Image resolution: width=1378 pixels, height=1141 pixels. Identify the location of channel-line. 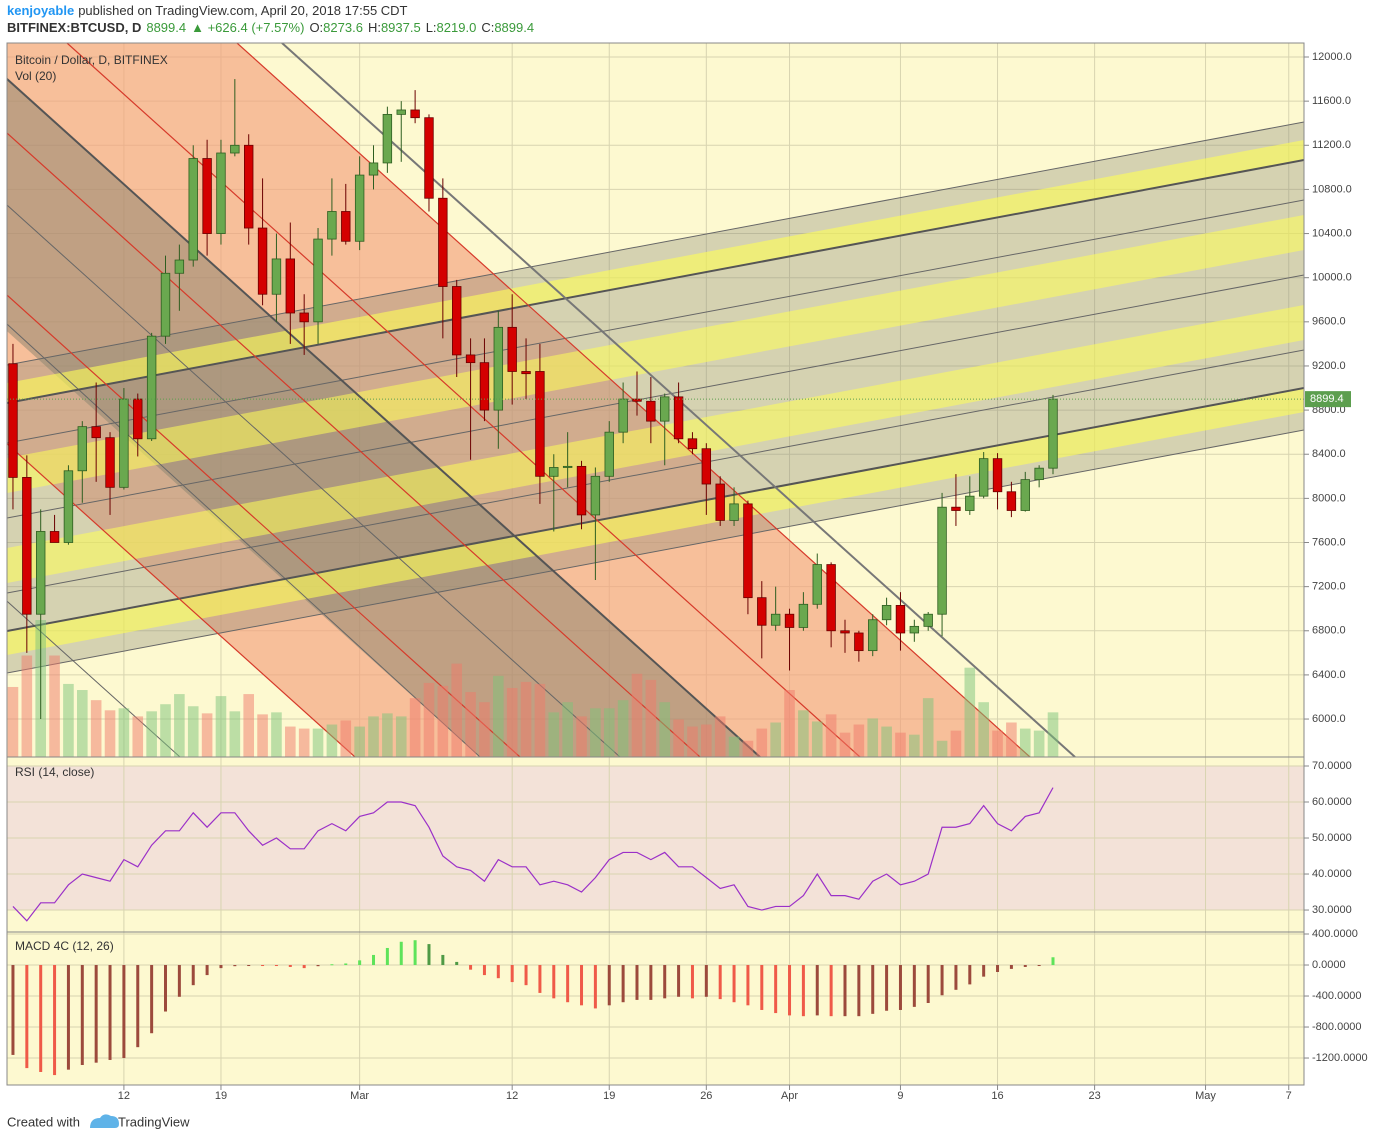
(94, 678).